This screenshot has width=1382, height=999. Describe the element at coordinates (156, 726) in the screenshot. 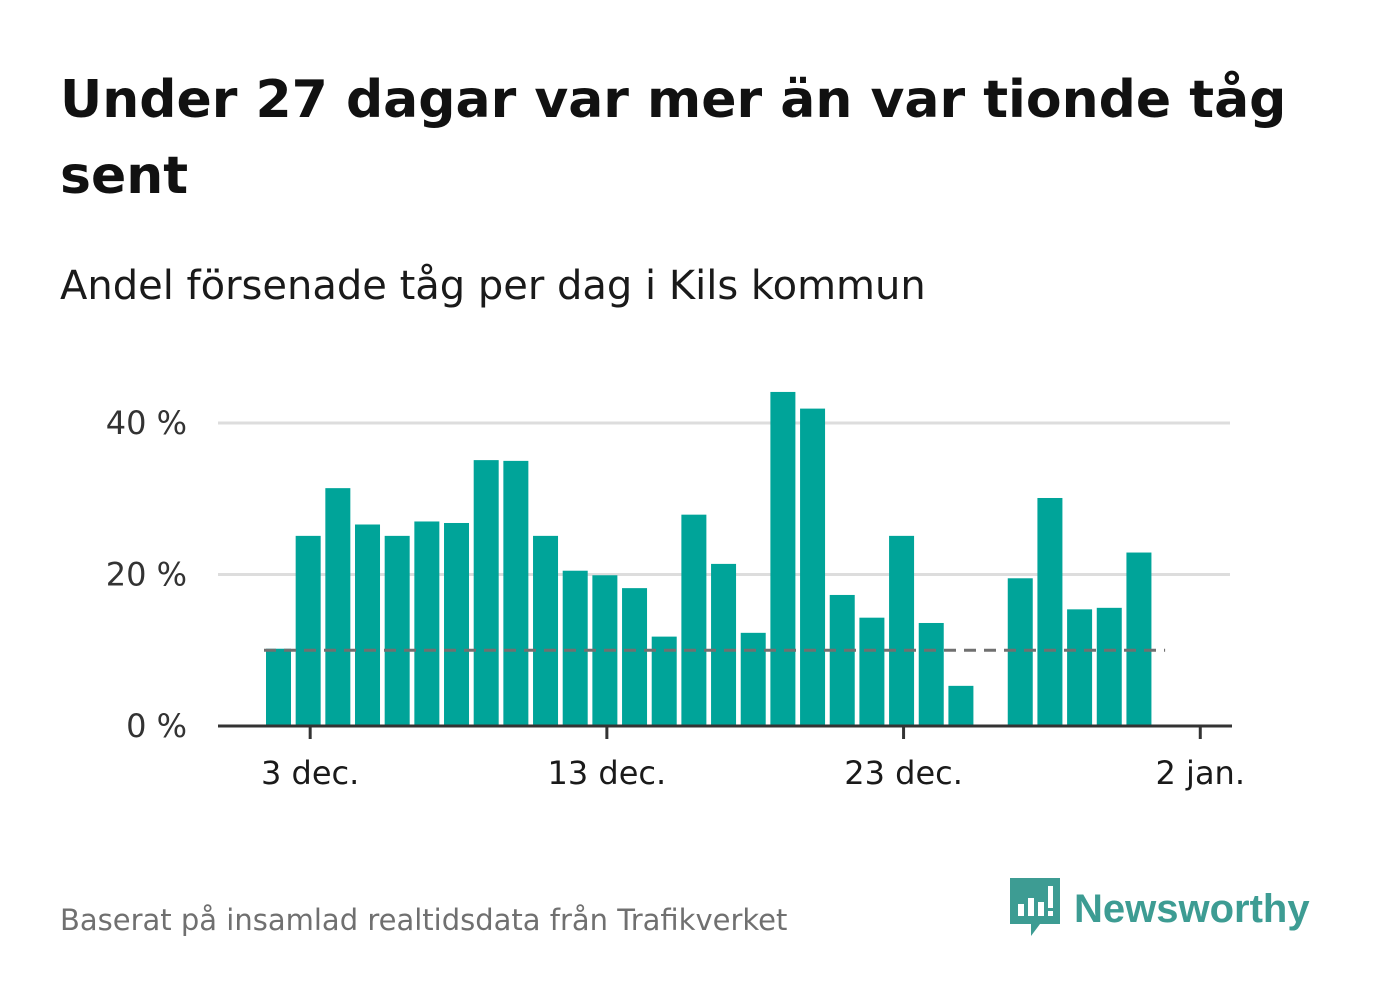

I see `y-tick-label: 0 %` at that location.